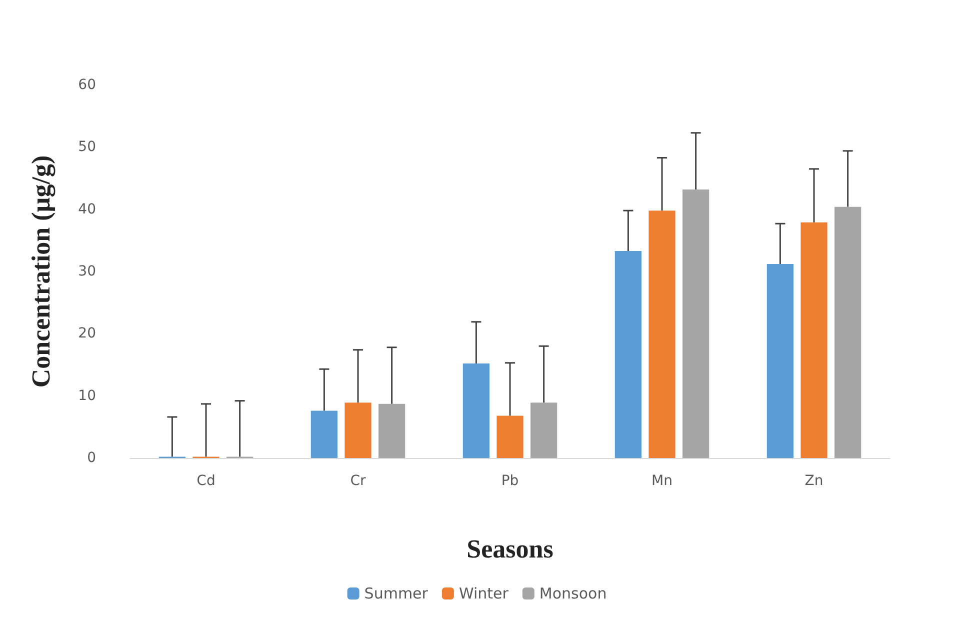 This screenshot has width=954, height=626. What do you see at coordinates (87, 334) in the screenshot?
I see `y-tick-label: 20` at bounding box center [87, 334].